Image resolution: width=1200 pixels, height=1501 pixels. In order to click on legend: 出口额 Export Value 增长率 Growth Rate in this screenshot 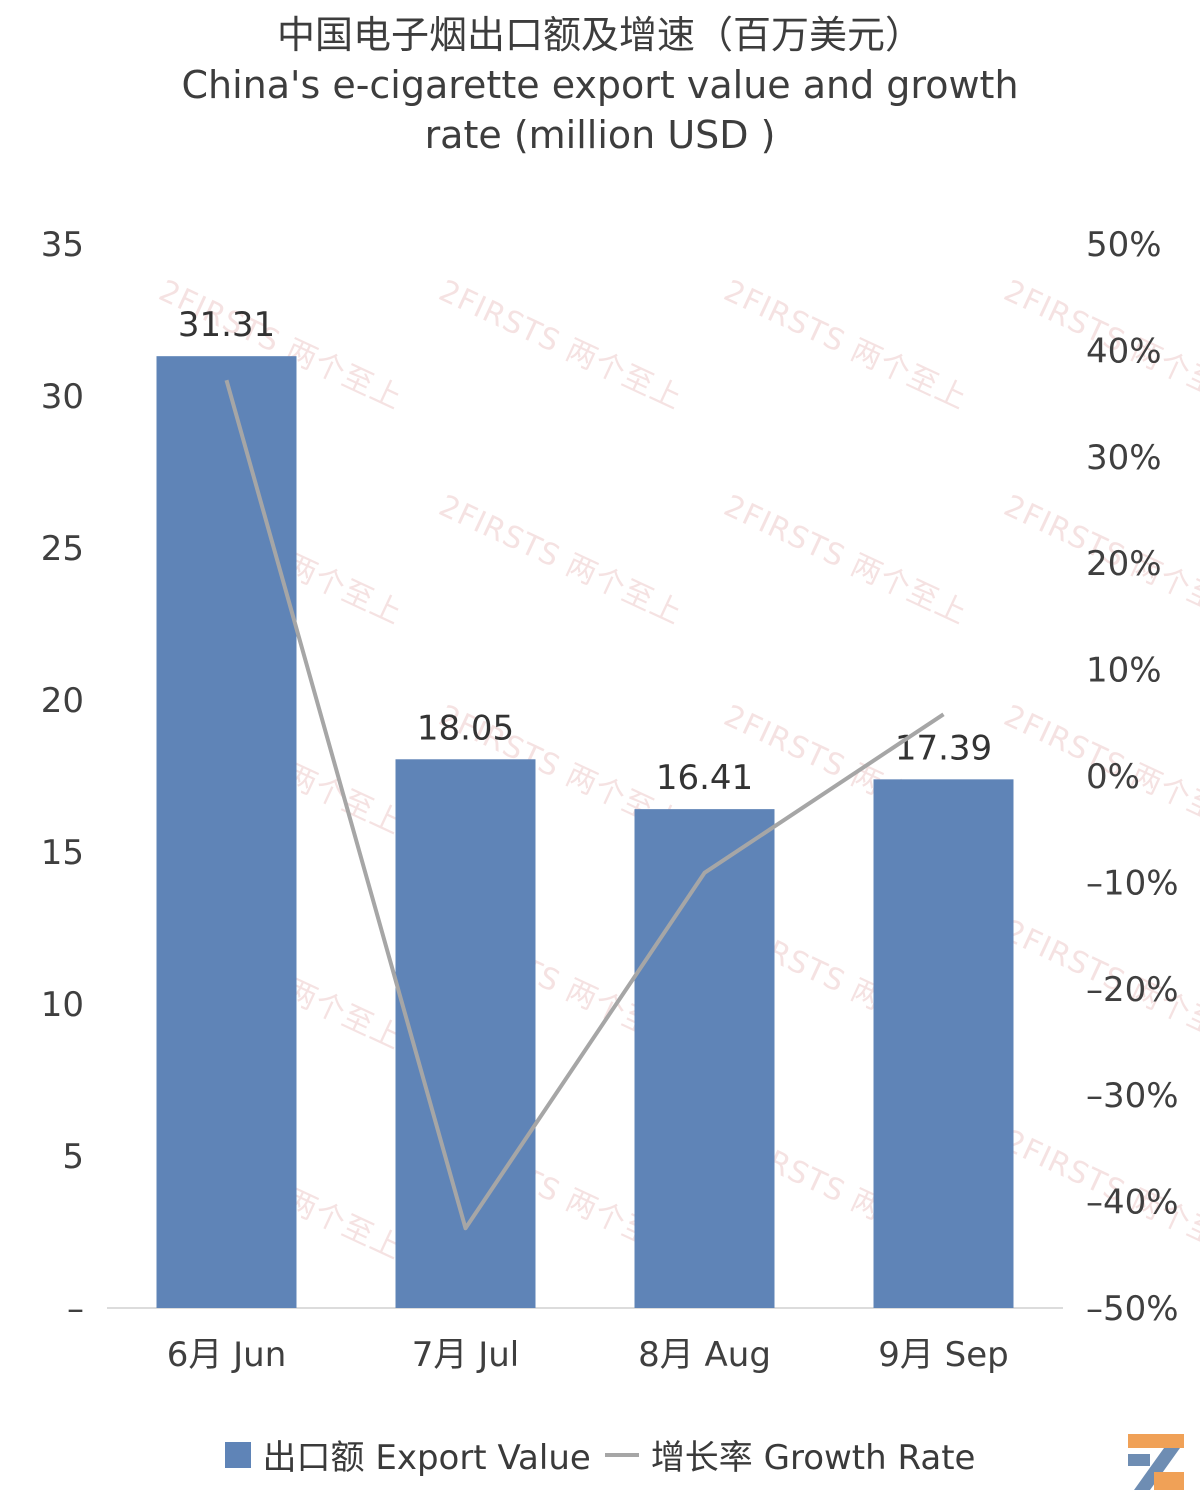, I will do `click(600, 1454)`.